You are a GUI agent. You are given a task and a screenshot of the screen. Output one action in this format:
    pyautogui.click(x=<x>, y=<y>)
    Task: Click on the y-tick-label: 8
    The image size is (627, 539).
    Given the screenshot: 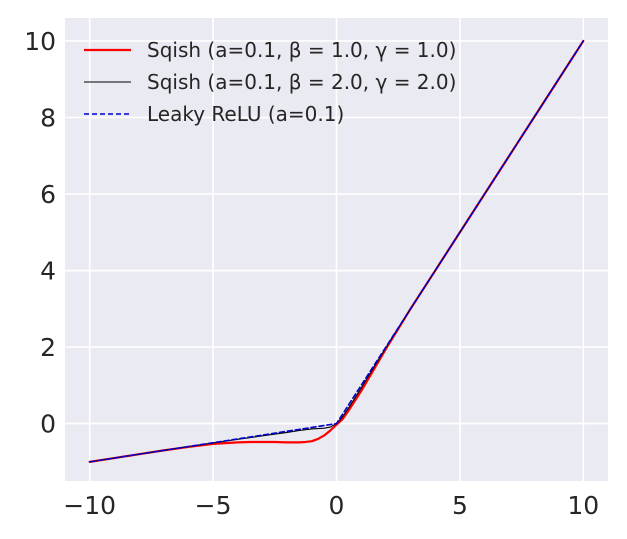 What is the action you would take?
    pyautogui.click(x=48, y=117)
    